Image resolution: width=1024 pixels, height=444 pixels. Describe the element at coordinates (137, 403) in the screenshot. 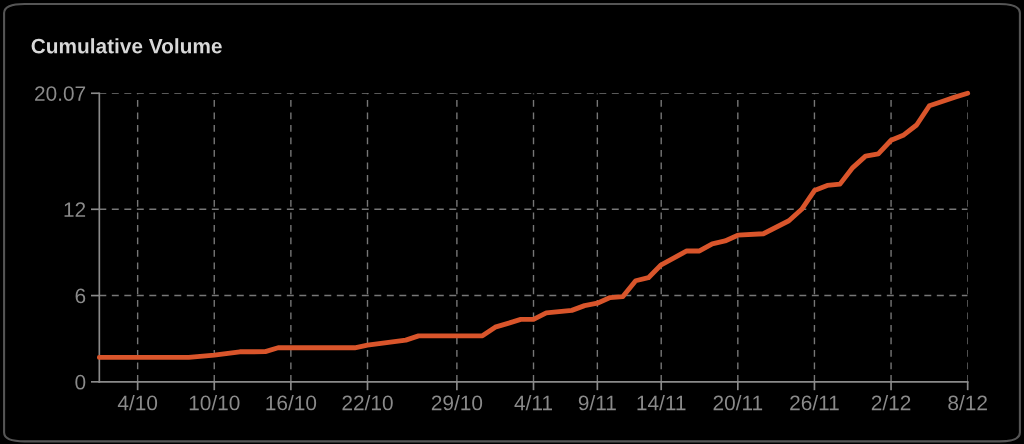

I see `x-tick-label: 4/10` at that location.